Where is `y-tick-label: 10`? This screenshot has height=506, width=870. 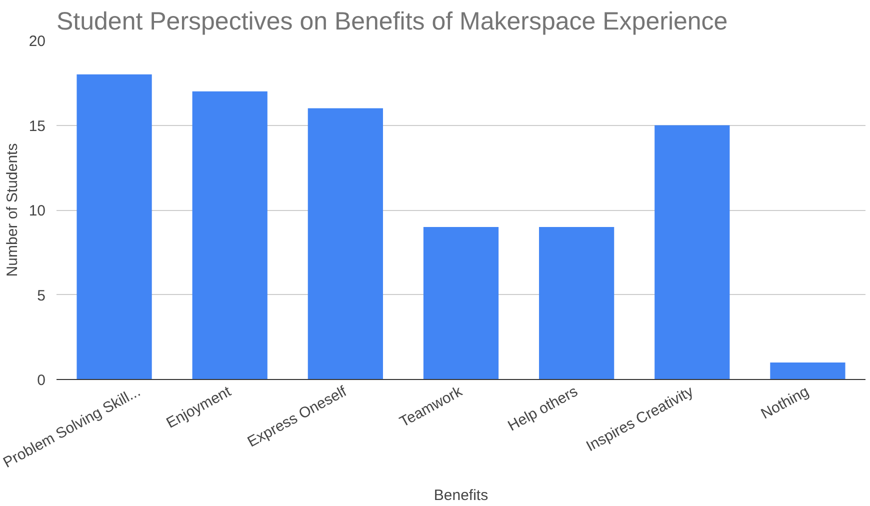 y-tick-label: 10 is located at coordinates (37, 211).